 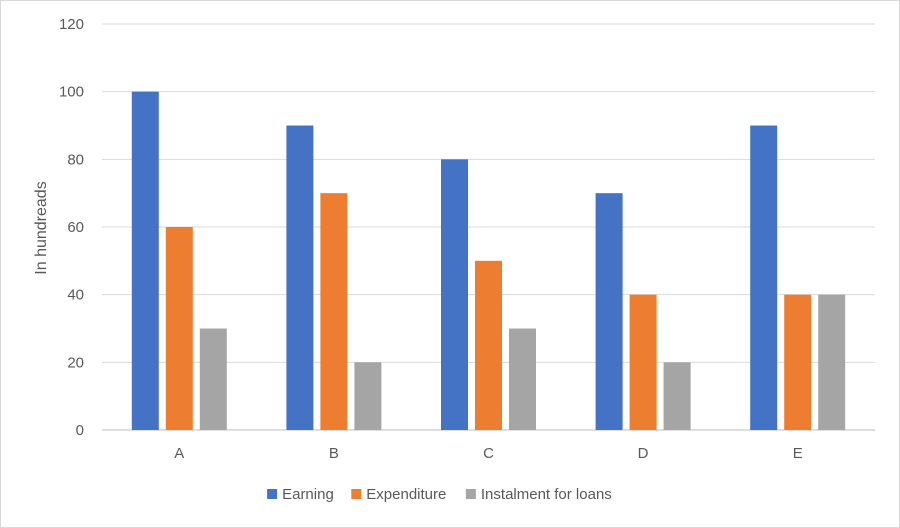 What do you see at coordinates (470, 494) in the screenshot?
I see `legend-swatch-instalment-for-loans` at bounding box center [470, 494].